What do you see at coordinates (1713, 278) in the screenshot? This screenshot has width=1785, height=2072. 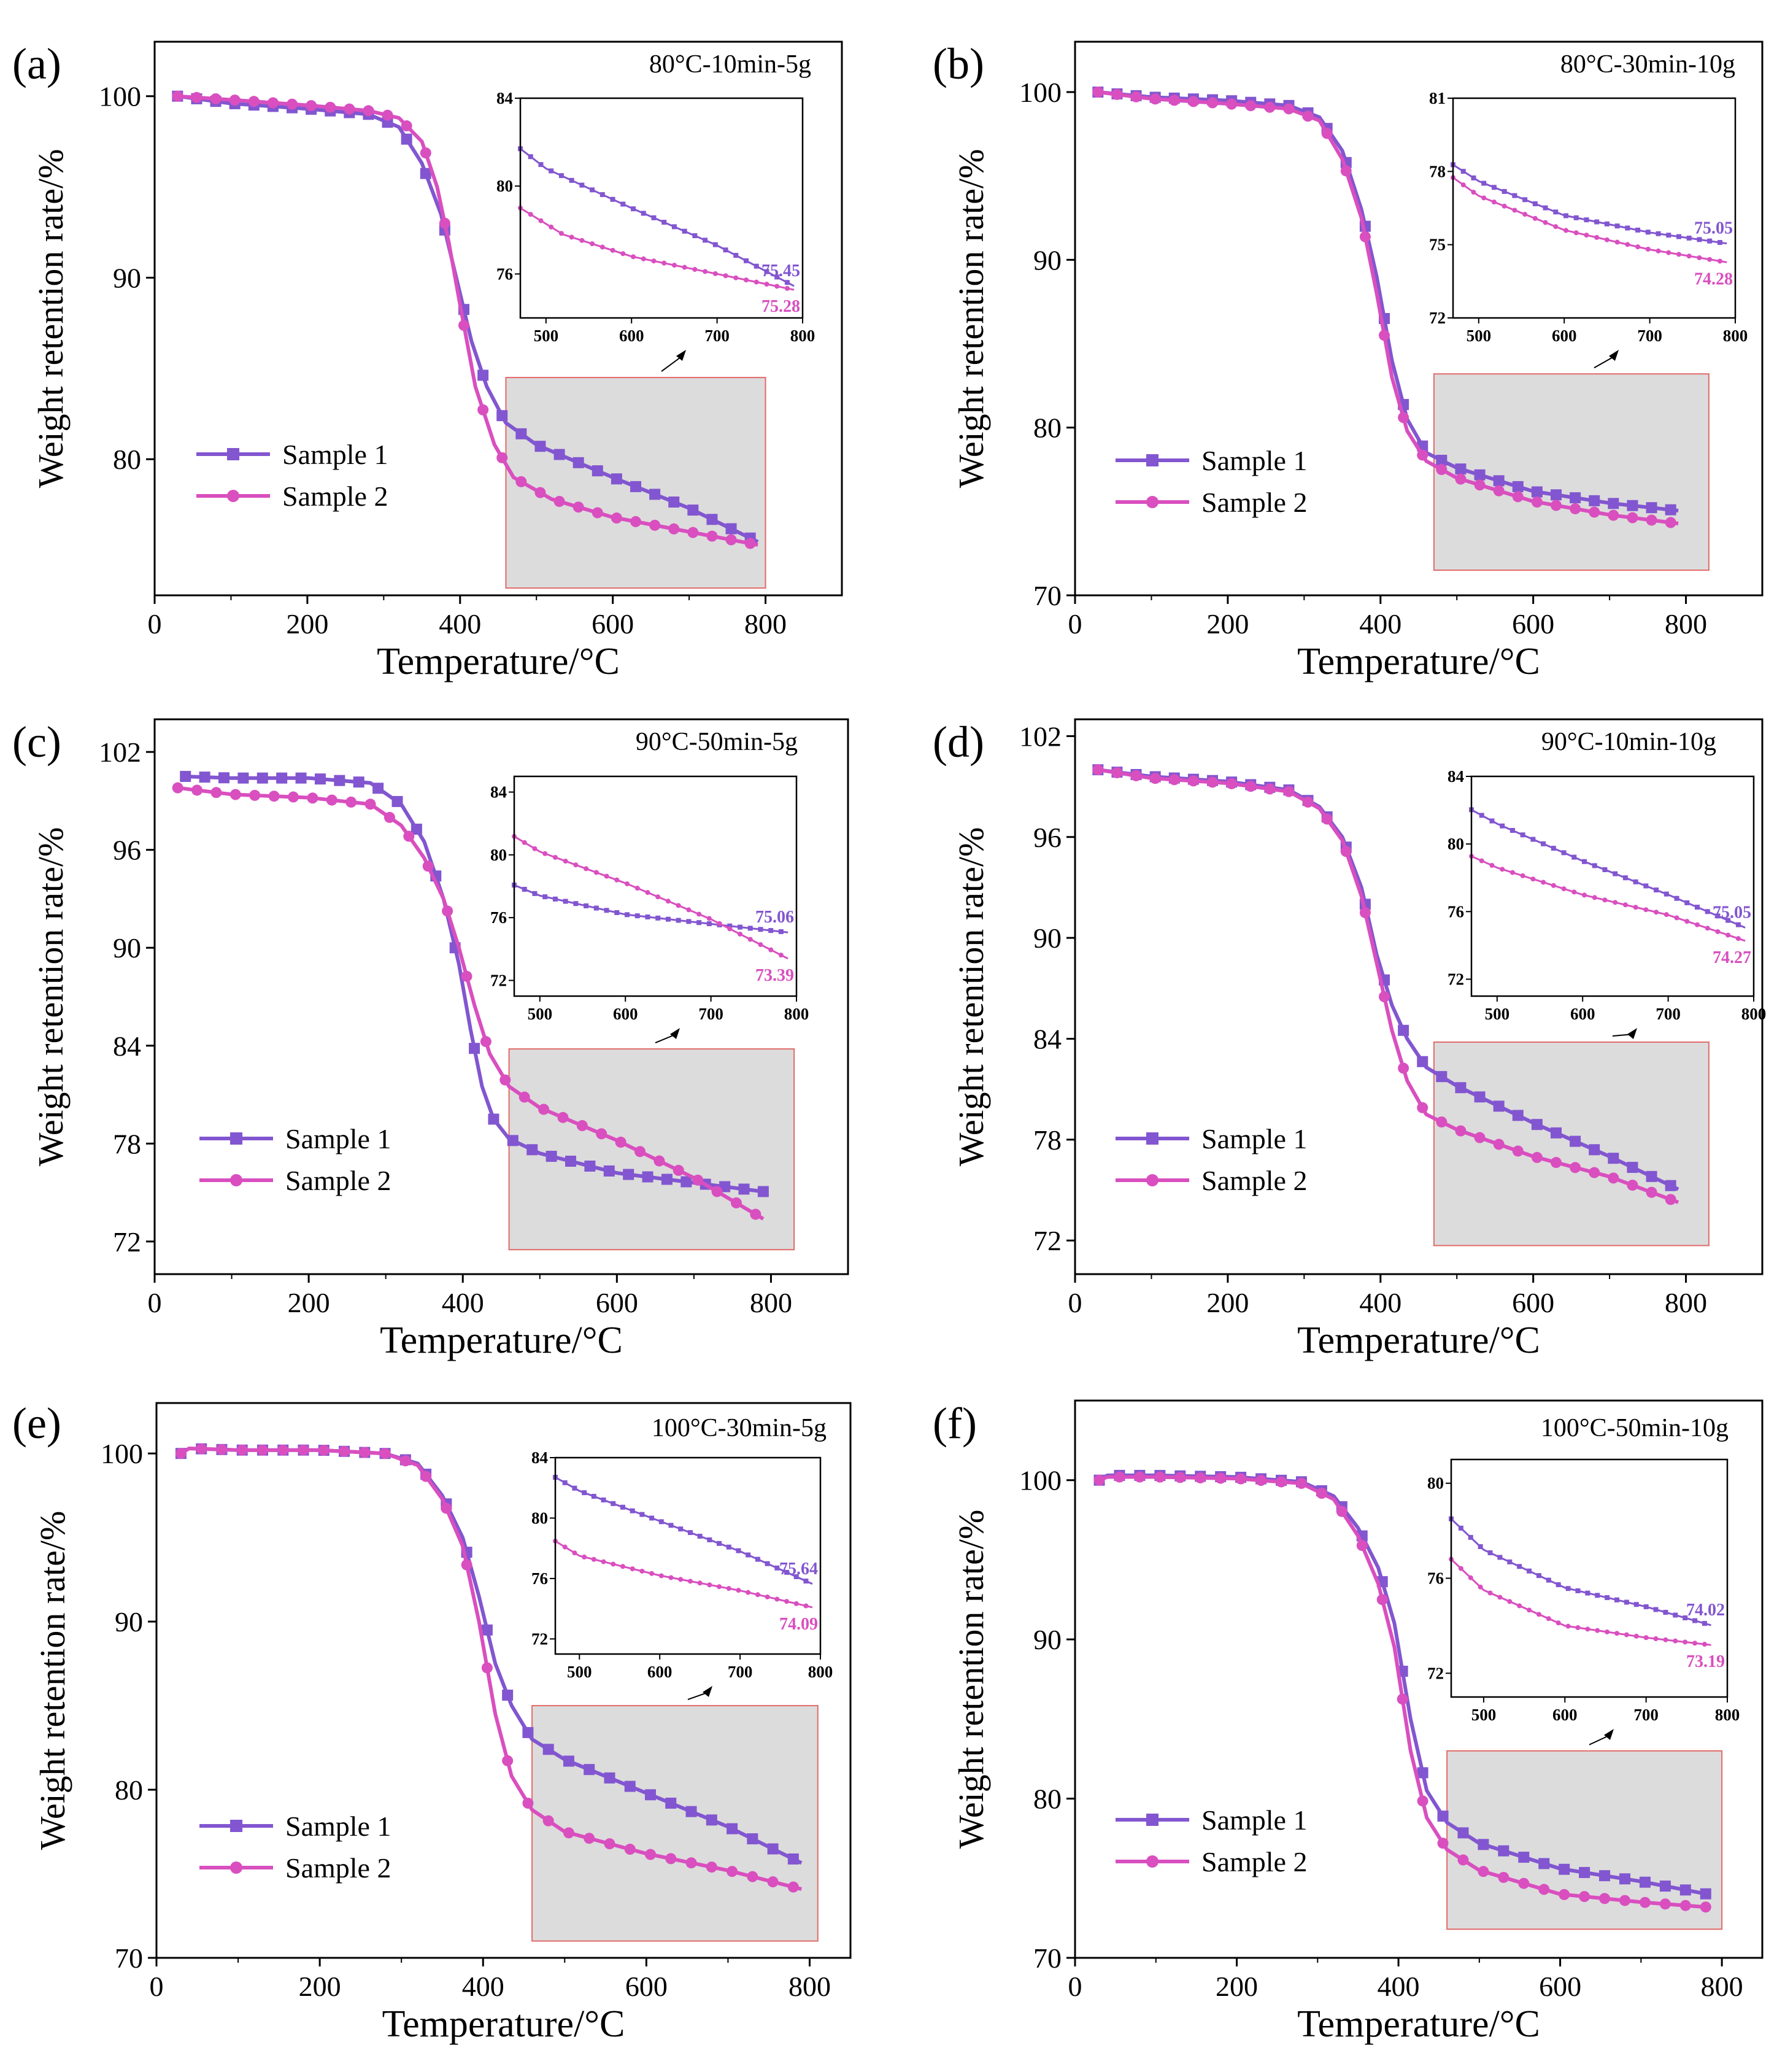 I see `sample-2-end-value: 74.28` at bounding box center [1713, 278].